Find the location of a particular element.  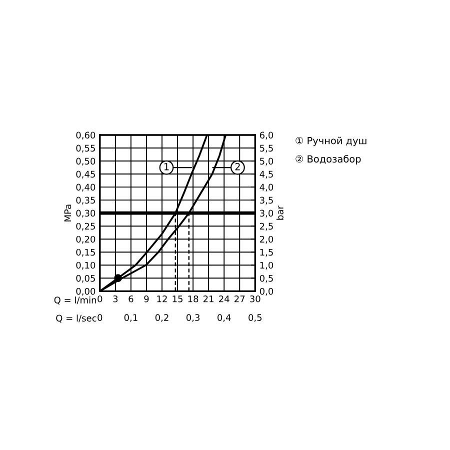

x-tick-label: 18 is located at coordinates (193, 298).